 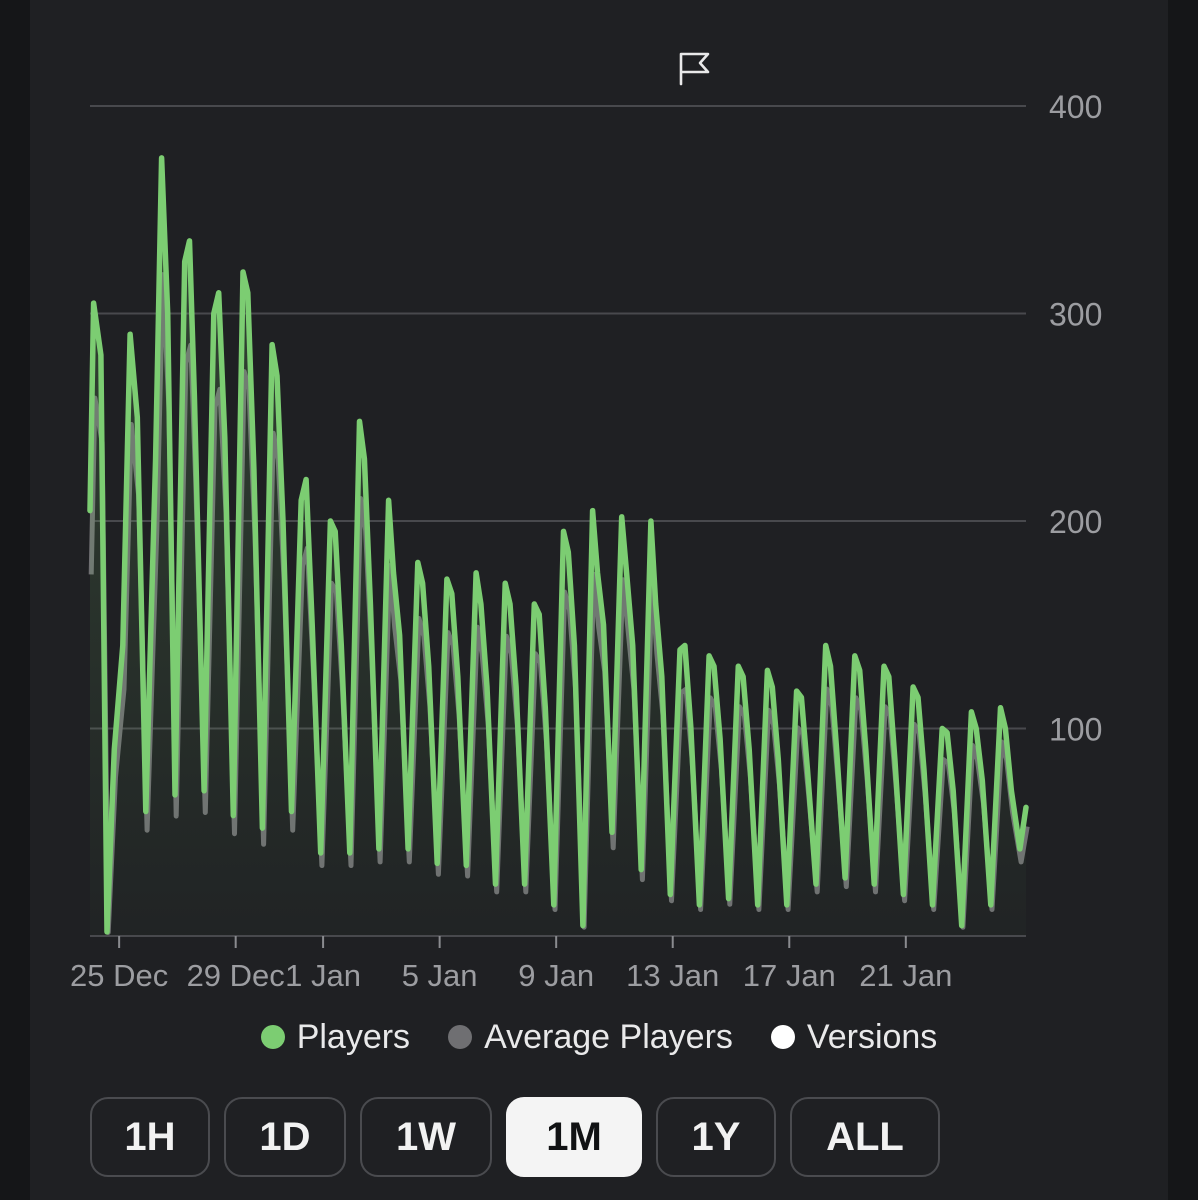 I want to click on legend-label-versions: Versions, so click(x=872, y=1036).